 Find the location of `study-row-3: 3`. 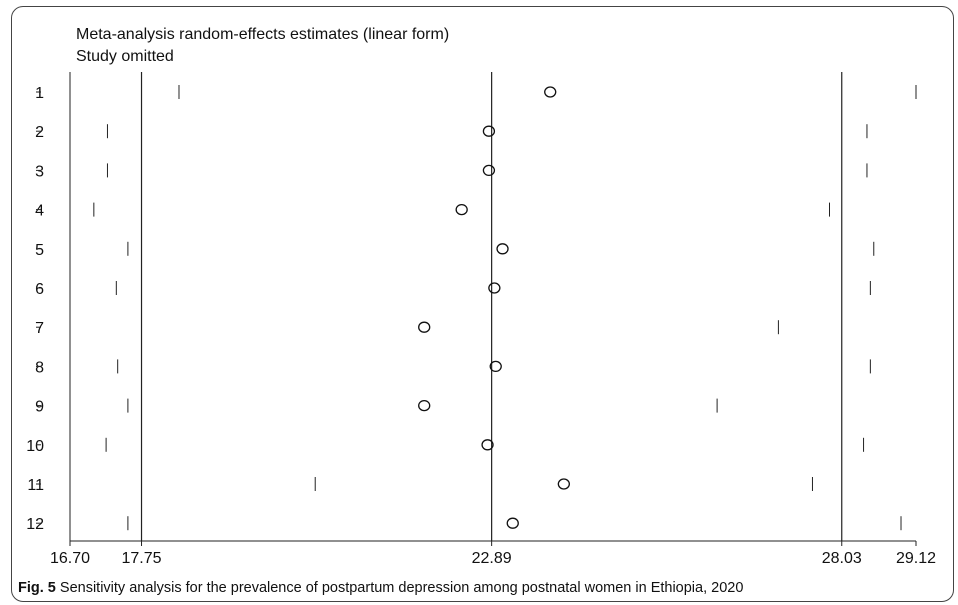

study-row-3: 3 is located at coordinates (451, 171).